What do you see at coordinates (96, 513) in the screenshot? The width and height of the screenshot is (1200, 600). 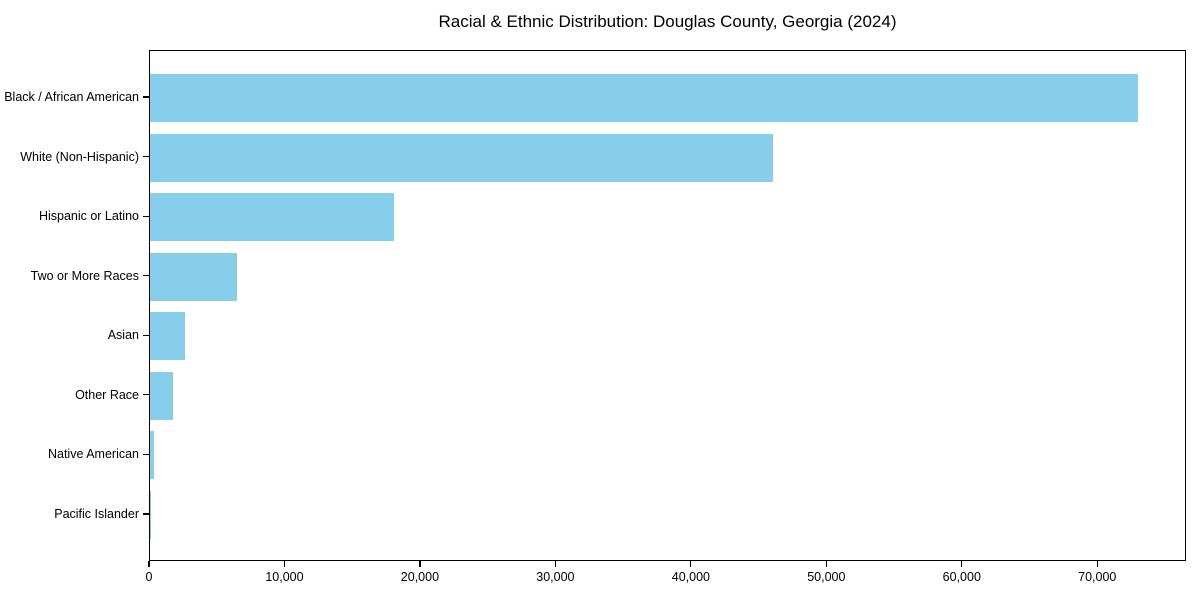 I see `y-tick-label: Pacific Islander` at bounding box center [96, 513].